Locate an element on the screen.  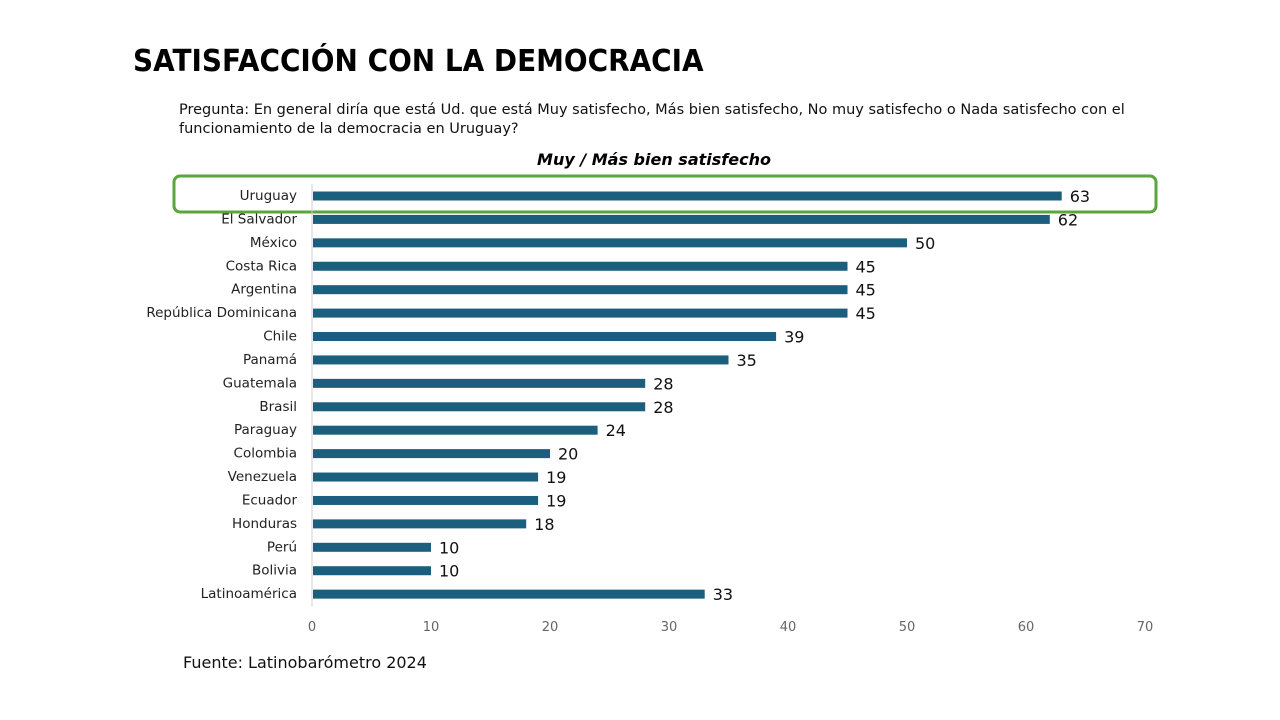
bar-row: Guatemala 28 is located at coordinates (448, 383).